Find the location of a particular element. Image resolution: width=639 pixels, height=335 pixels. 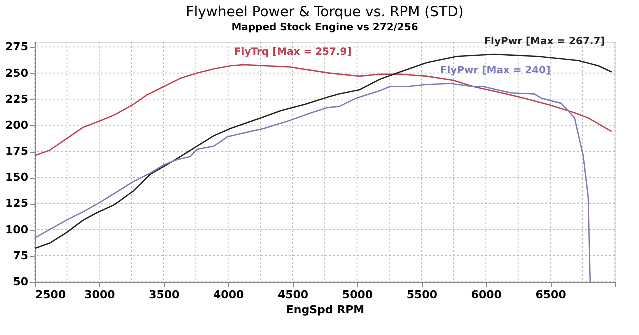

y-tick-label: 150 is located at coordinates (17, 177).